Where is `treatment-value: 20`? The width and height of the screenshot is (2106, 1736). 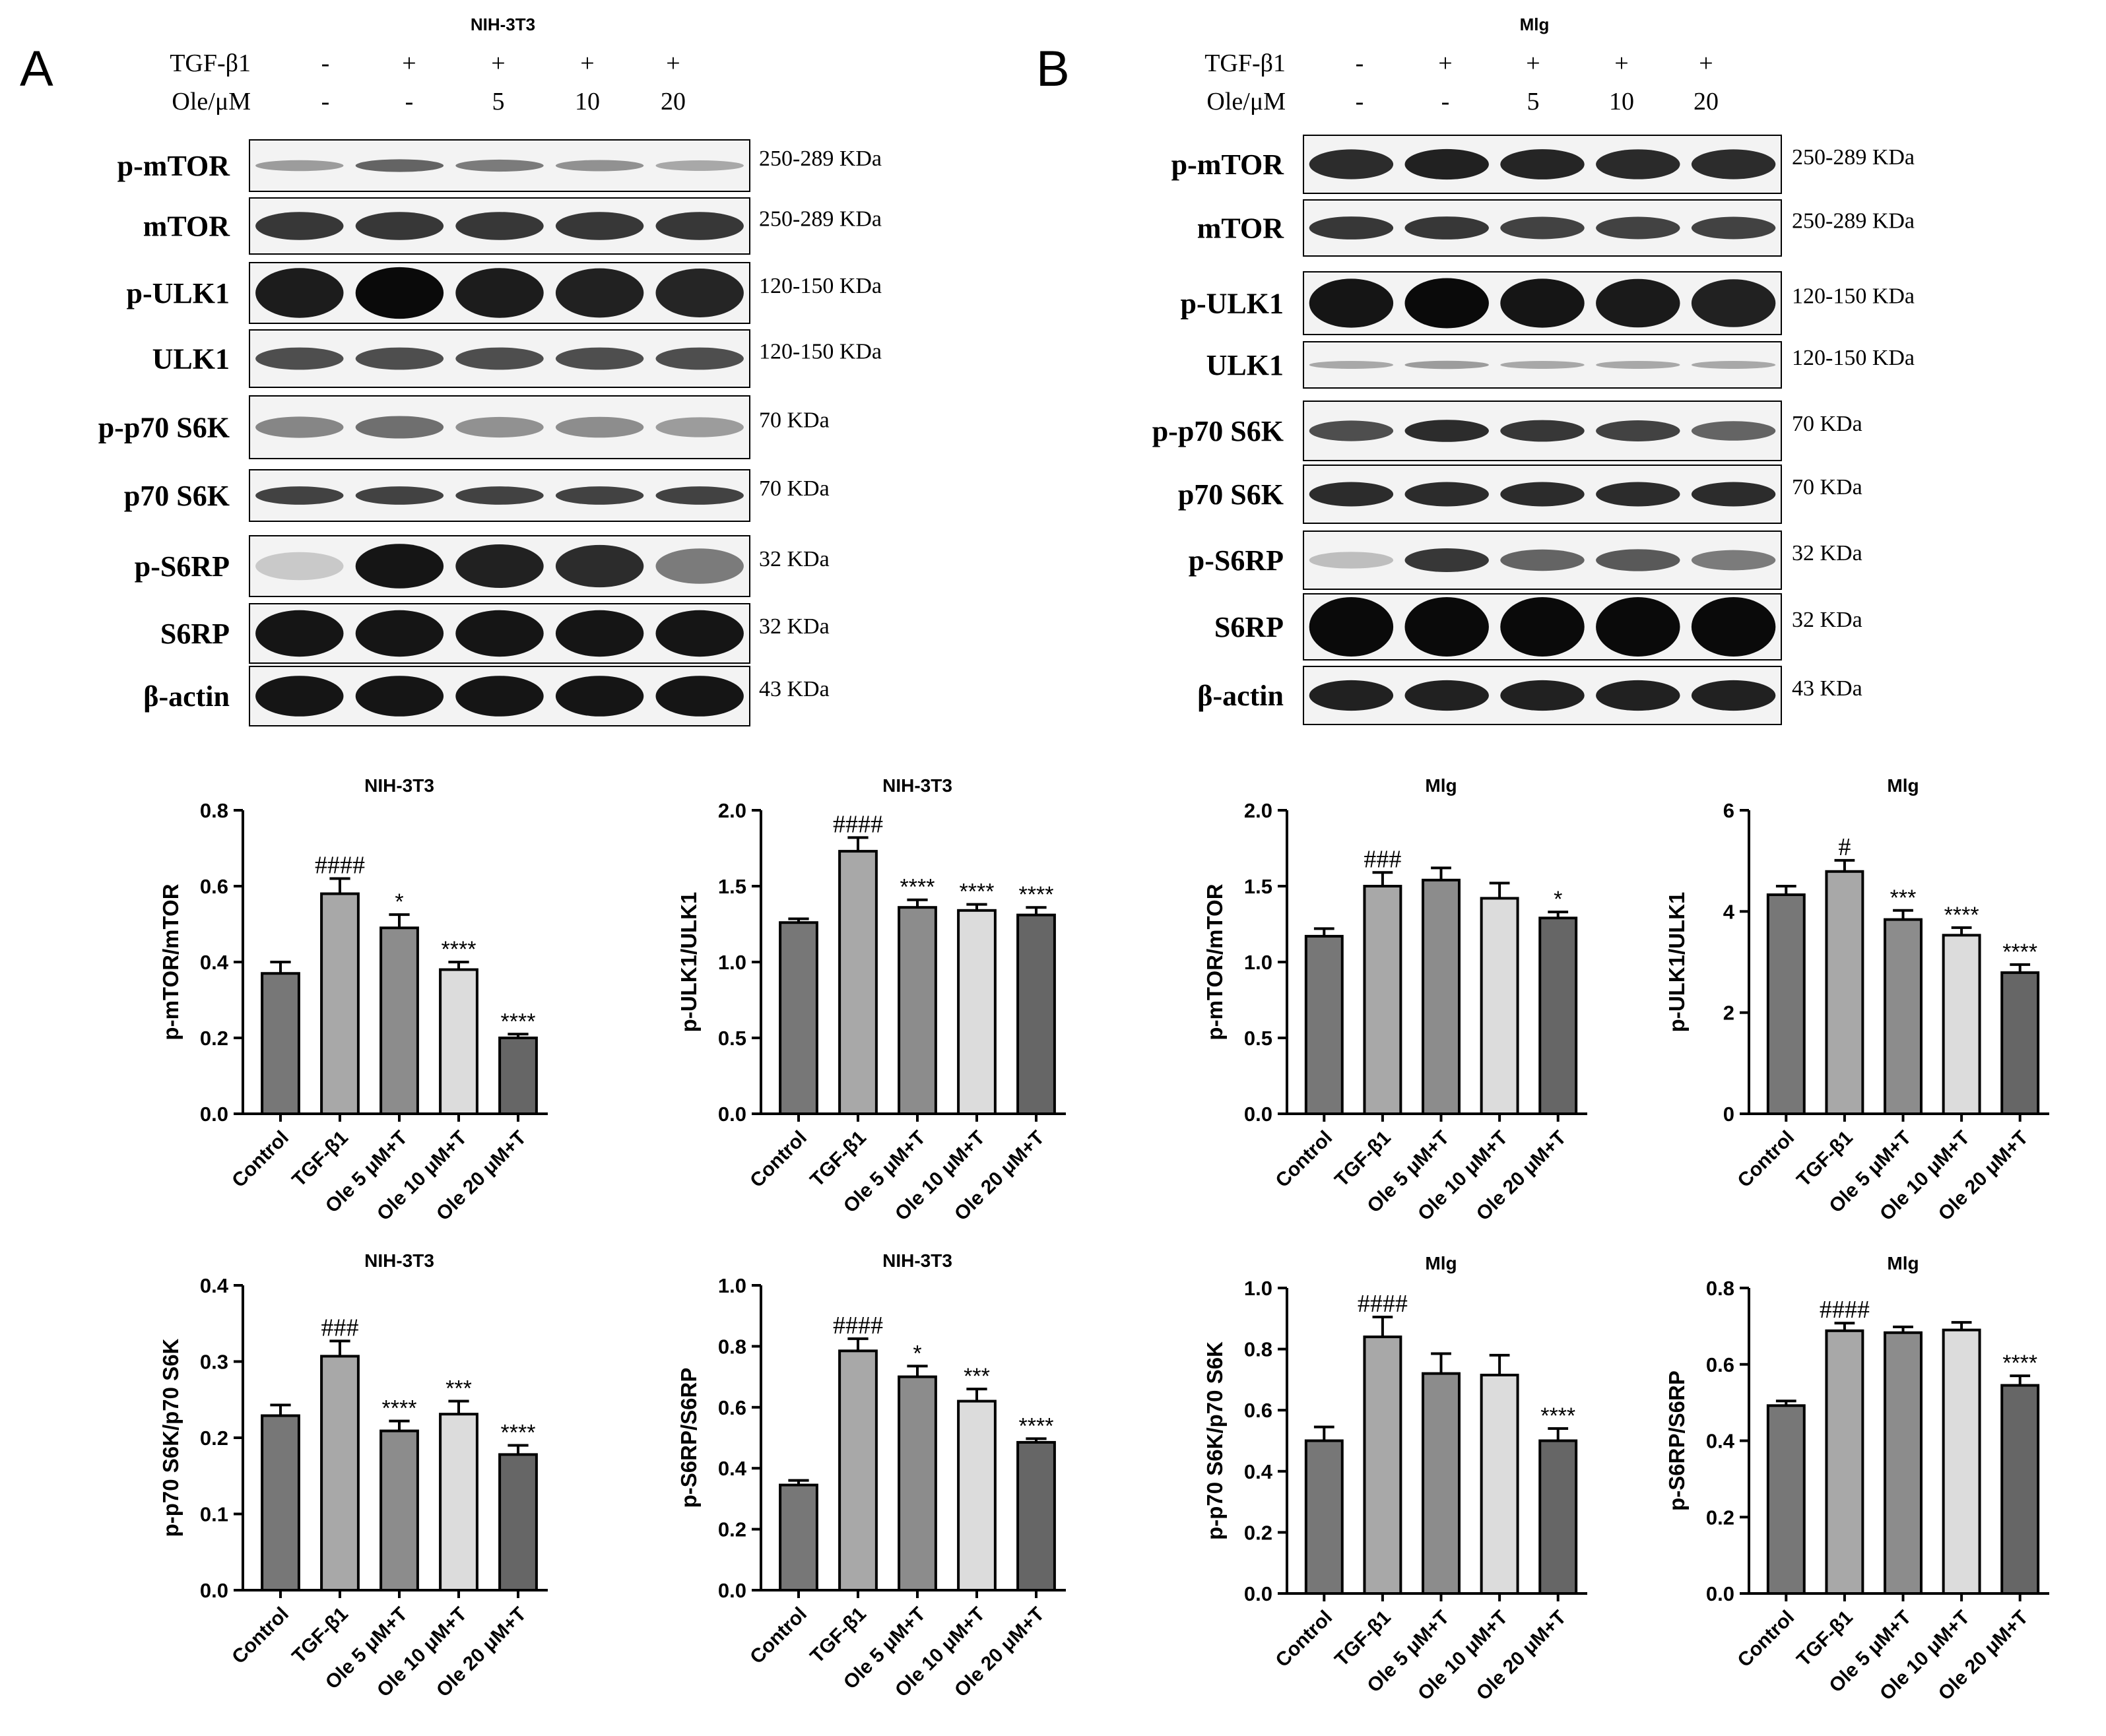 treatment-value: 20 is located at coordinates (1706, 102).